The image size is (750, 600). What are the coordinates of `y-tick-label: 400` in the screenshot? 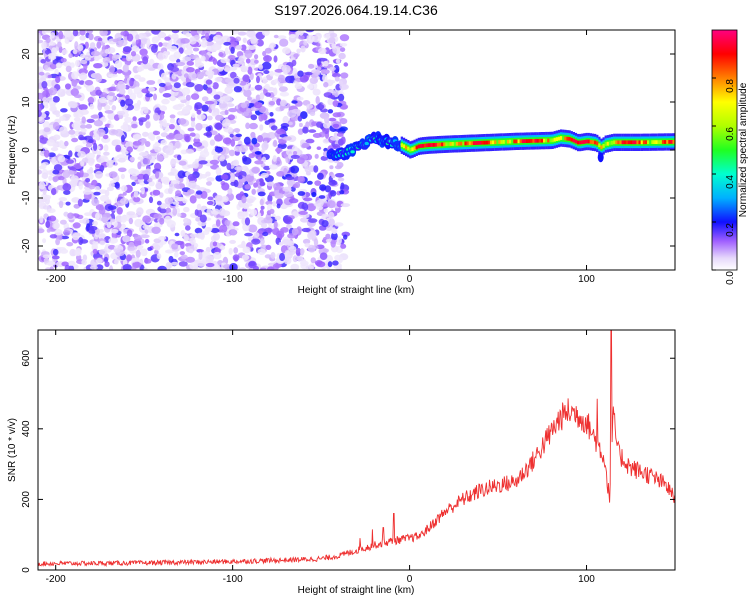 It's located at (26, 428).